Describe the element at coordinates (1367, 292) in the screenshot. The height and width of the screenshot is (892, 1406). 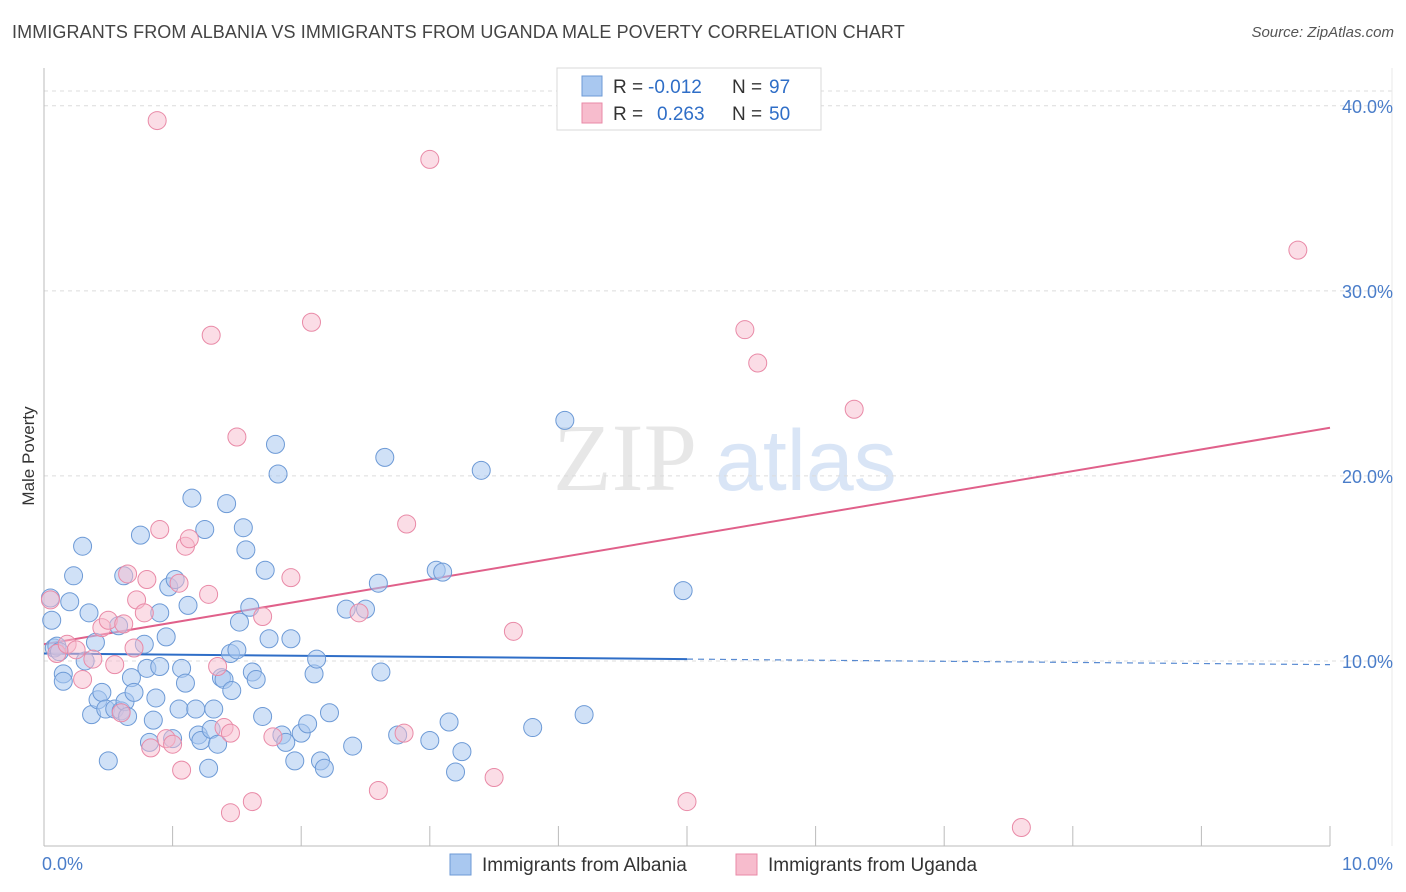
I see `y-tick-label-2: 30.0%` at that location.